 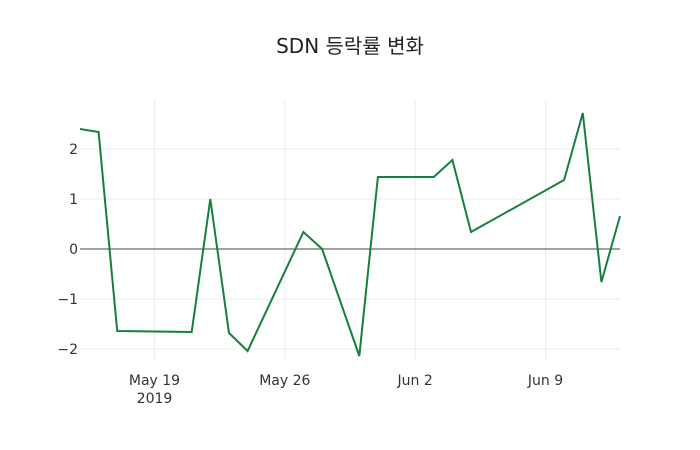 I want to click on y-tick-label: 1, so click(x=73, y=200).